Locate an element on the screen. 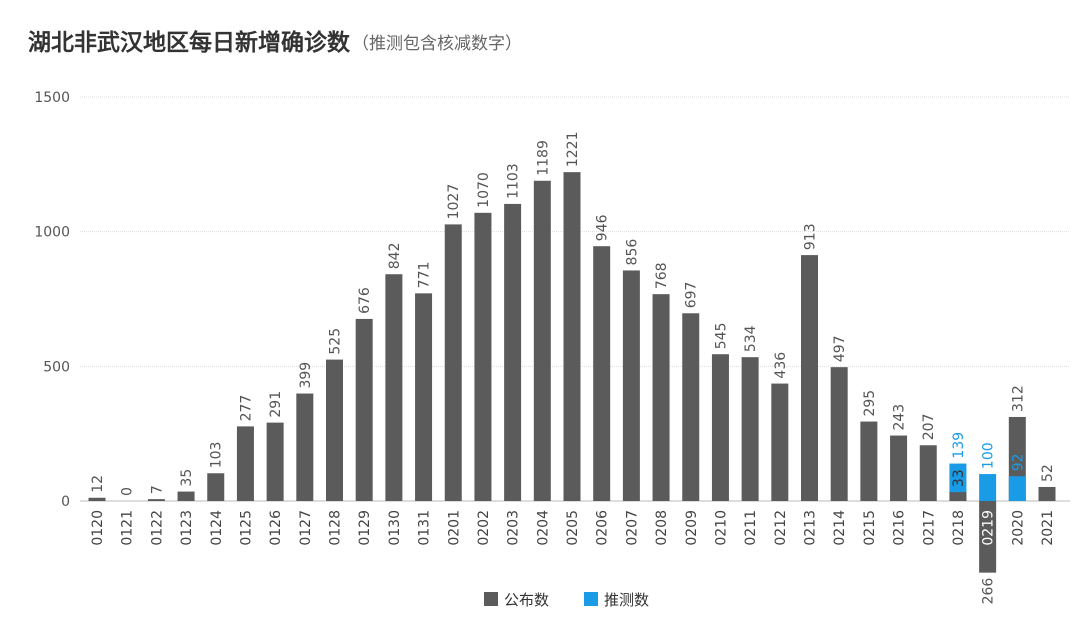 Image resolution: width=1090 pixels, height=641 pixels. value-label: 52 is located at coordinates (1048, 473).